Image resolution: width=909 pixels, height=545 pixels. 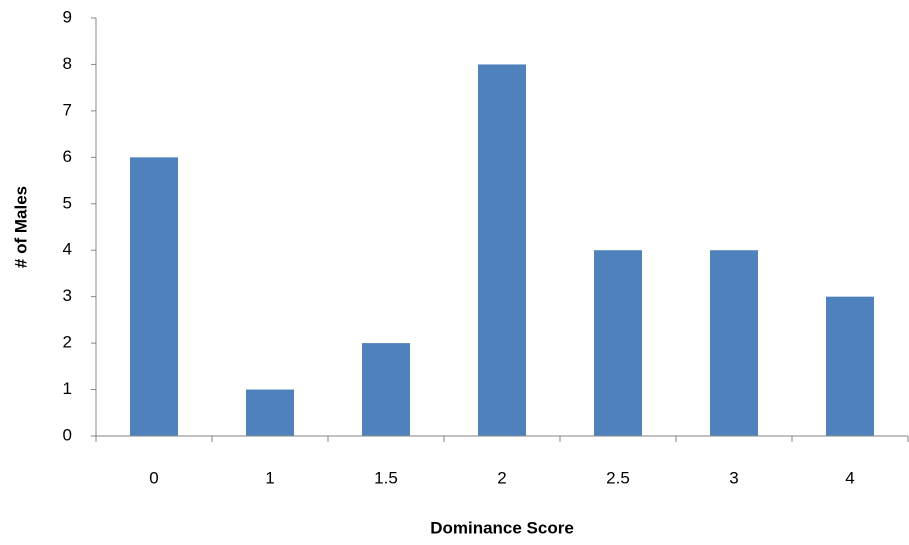 What do you see at coordinates (67, 156) in the screenshot?
I see `y-tick-label: 6` at bounding box center [67, 156].